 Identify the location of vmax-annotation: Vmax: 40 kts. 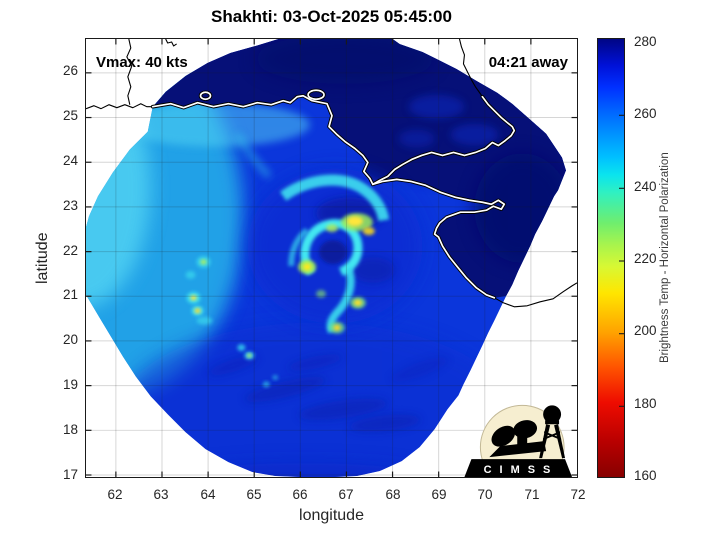
(142, 62).